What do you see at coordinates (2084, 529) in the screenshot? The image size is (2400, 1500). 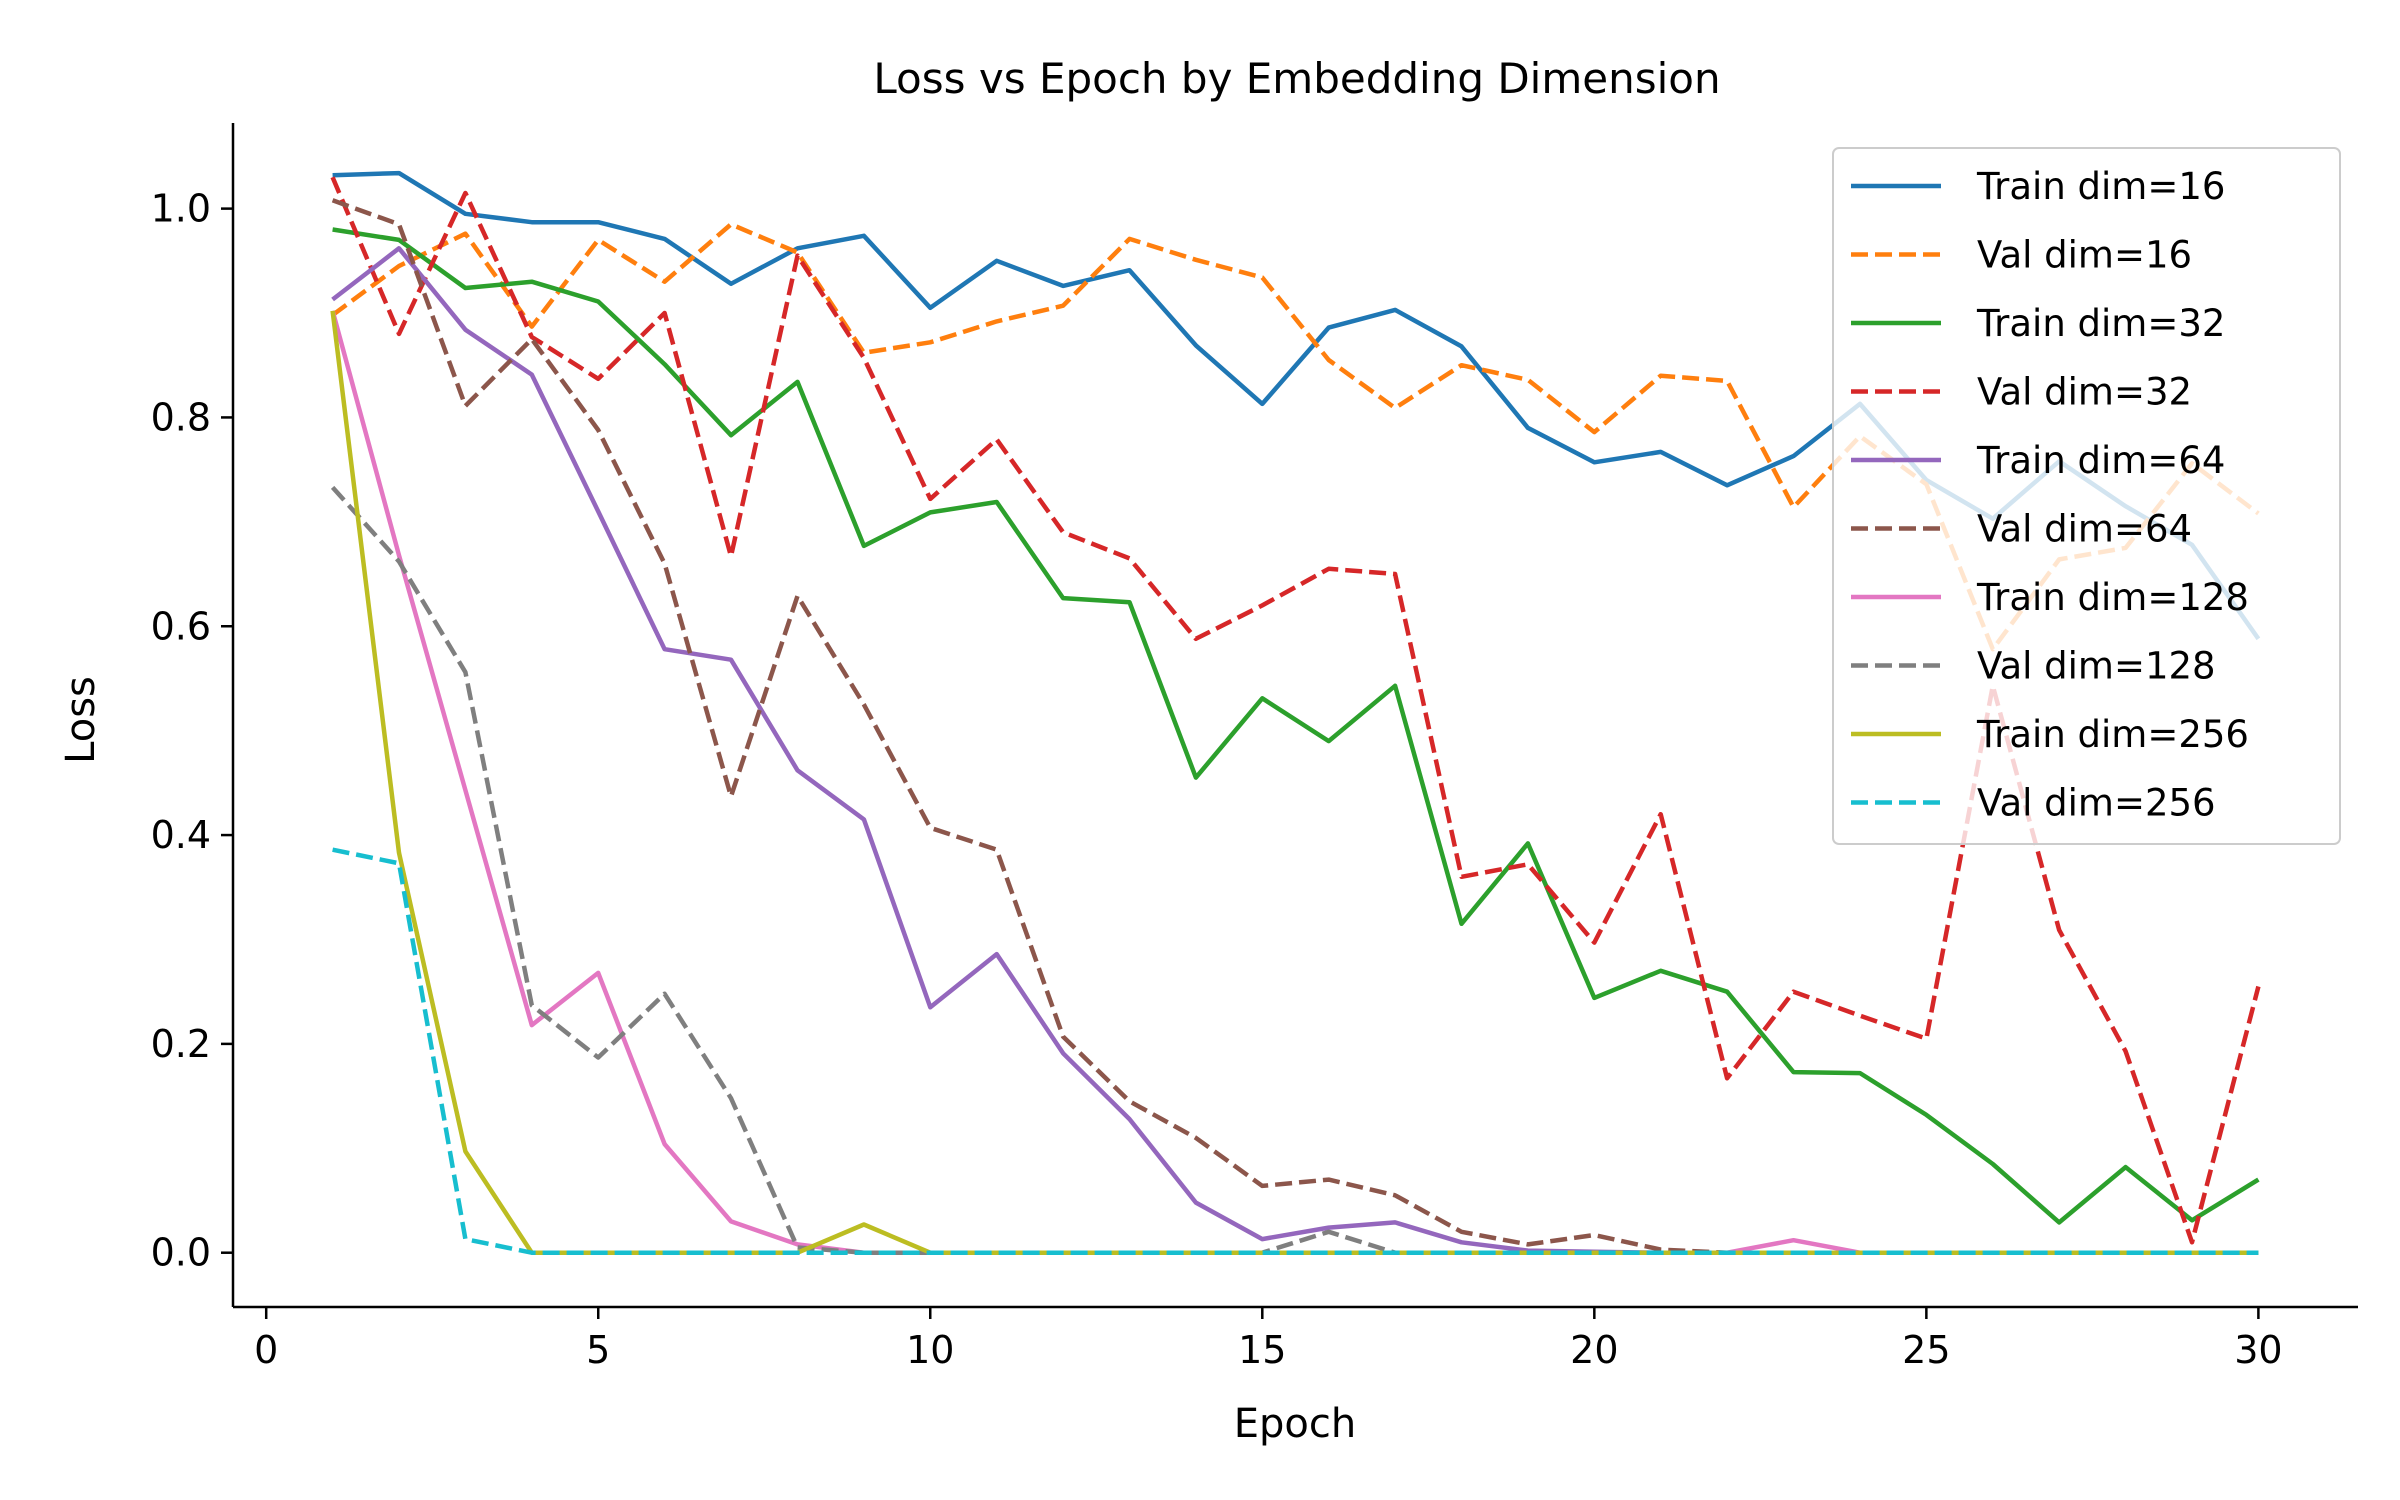 I see `legend-entry-label: Val dim=64` at bounding box center [2084, 529].